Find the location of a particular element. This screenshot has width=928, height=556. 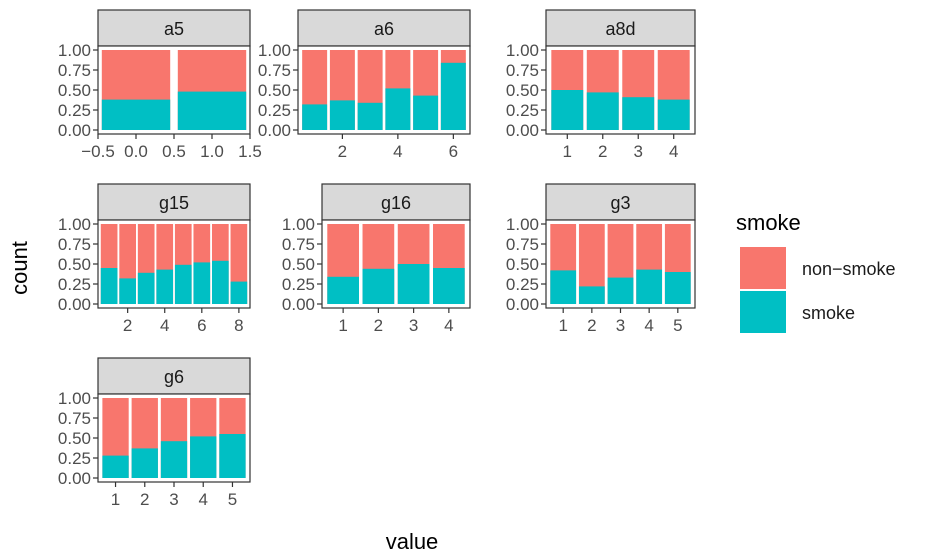

y-tick-label-a5-1: 0.25 is located at coordinates (74, 110).